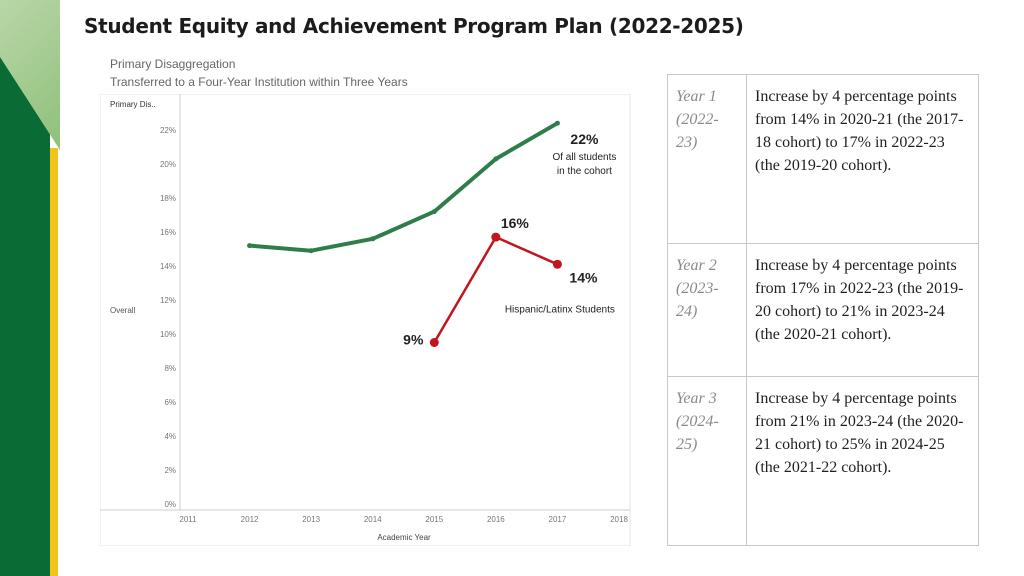 The width and height of the screenshot is (1024, 576). Describe the element at coordinates (584, 171) in the screenshot. I see `series-annotation: in the cohort` at that location.